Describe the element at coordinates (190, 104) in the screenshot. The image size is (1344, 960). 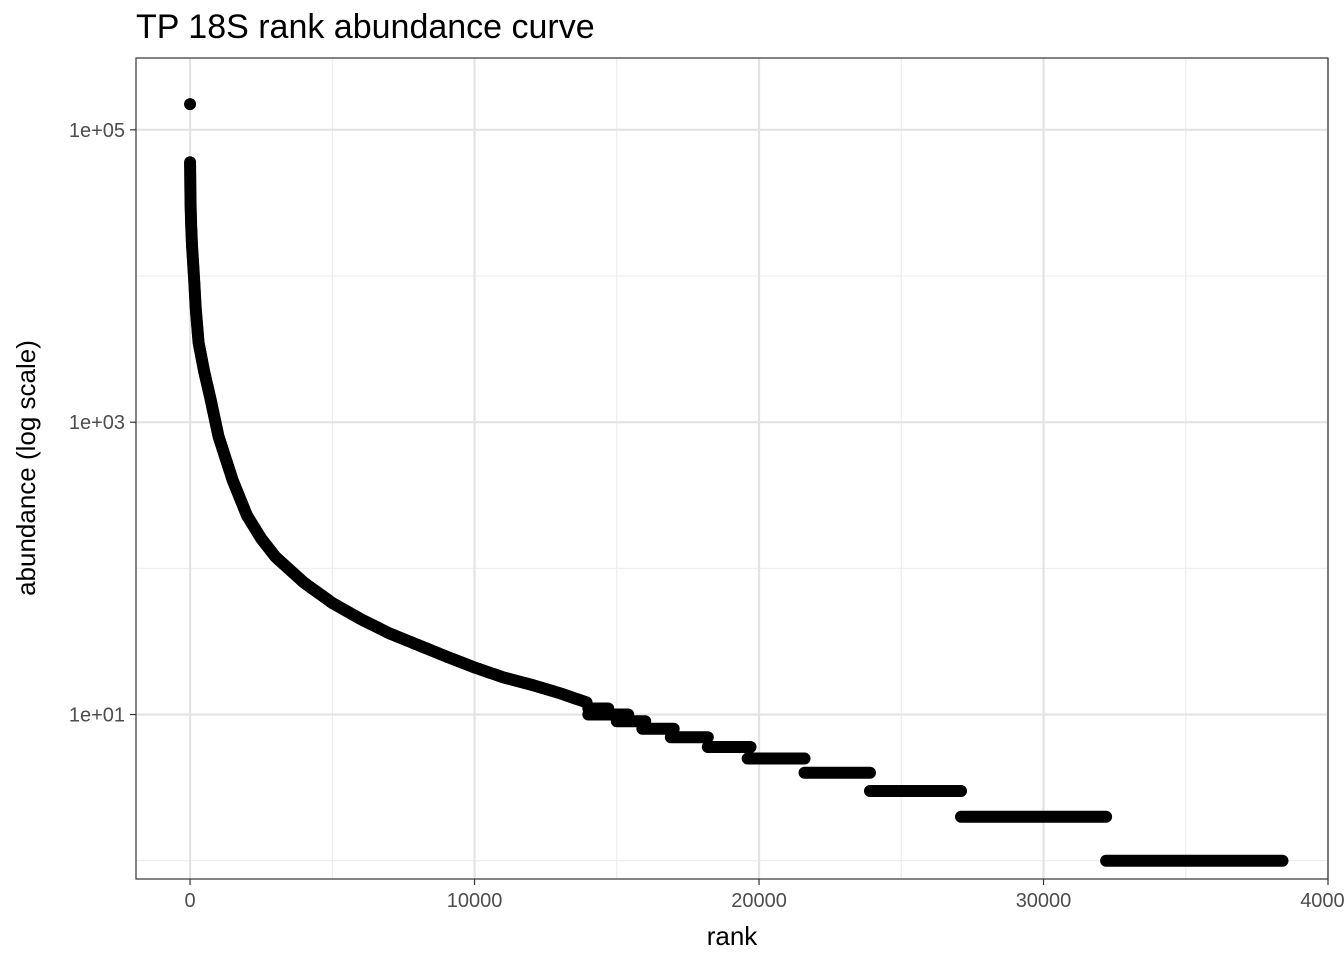
I see `outlier-point` at that location.